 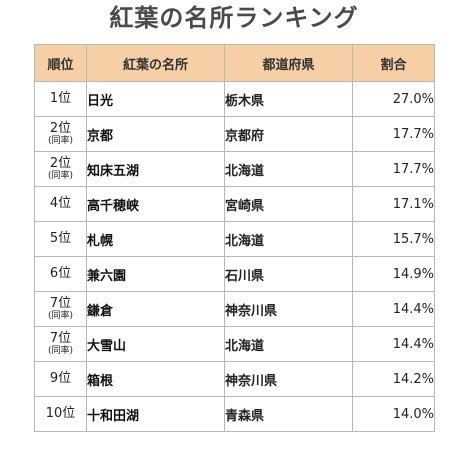 I want to click on rank-cell: 10位, so click(x=60, y=414).